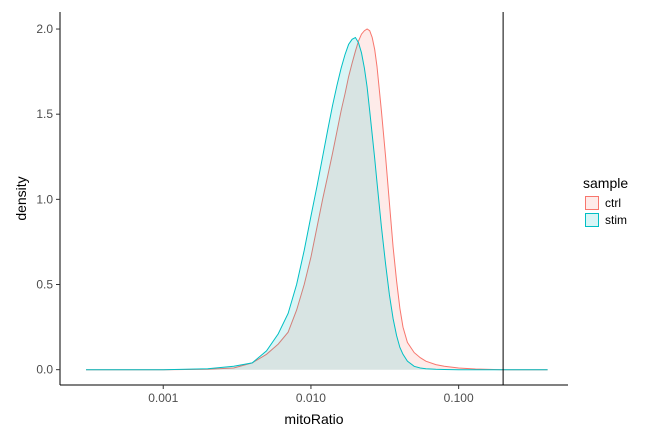 The height and width of the screenshot is (434, 658). Describe the element at coordinates (44, 199) in the screenshot. I see `y-tick-label: 1.0` at that location.